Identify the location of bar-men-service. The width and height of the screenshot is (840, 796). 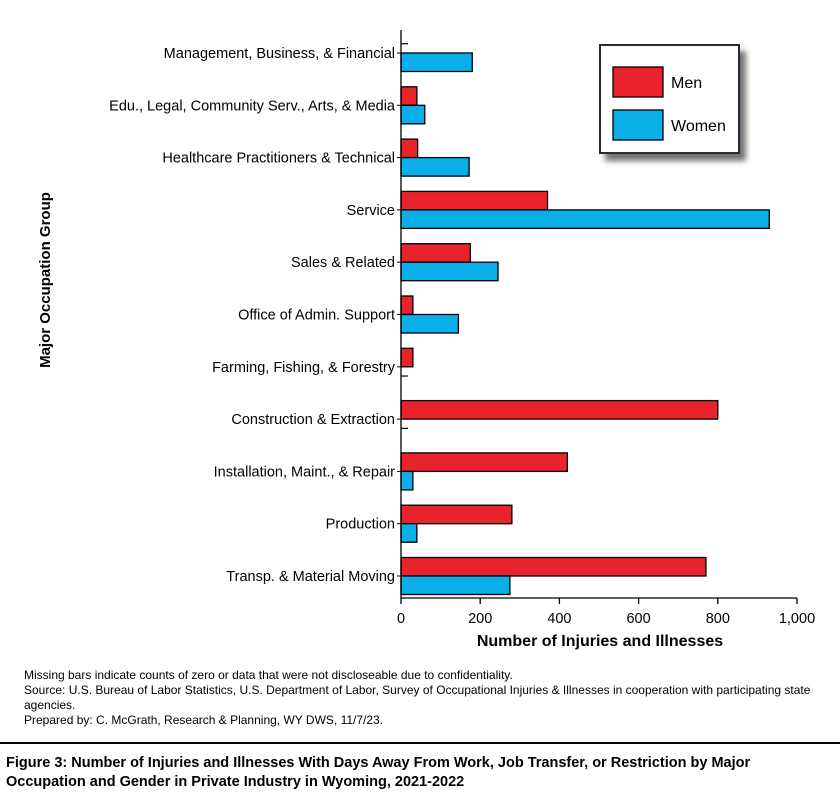
(474, 200).